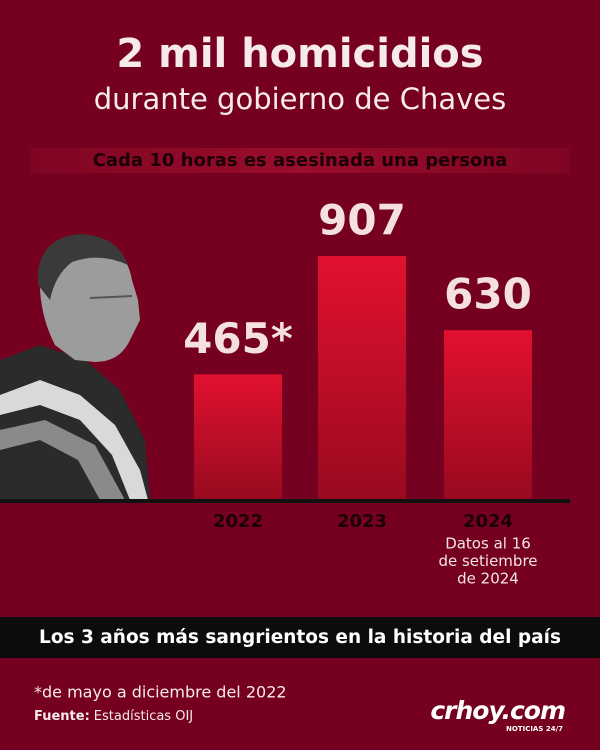 This screenshot has width=600, height=750. What do you see at coordinates (238, 338) in the screenshot?
I see `value-label: 465*` at bounding box center [238, 338].